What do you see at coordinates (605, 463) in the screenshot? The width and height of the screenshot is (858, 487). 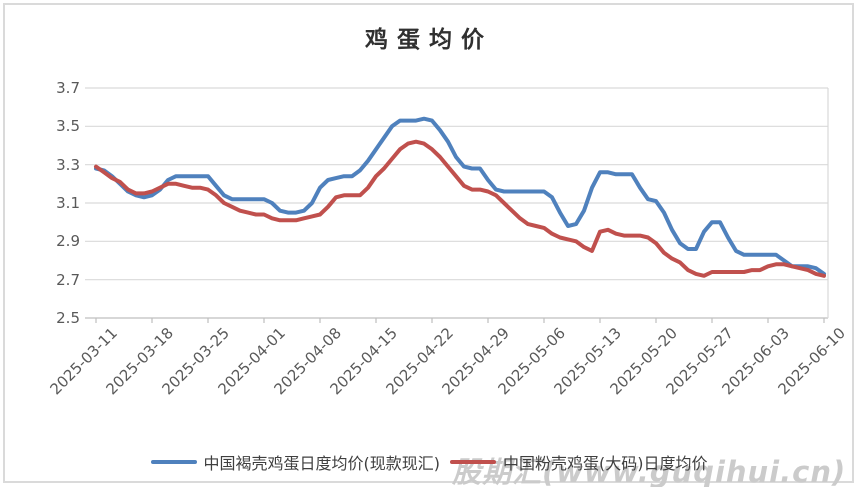 I see `legend-label: 中国粉壳鸡蛋(大码)日度均价` at bounding box center [605, 463].